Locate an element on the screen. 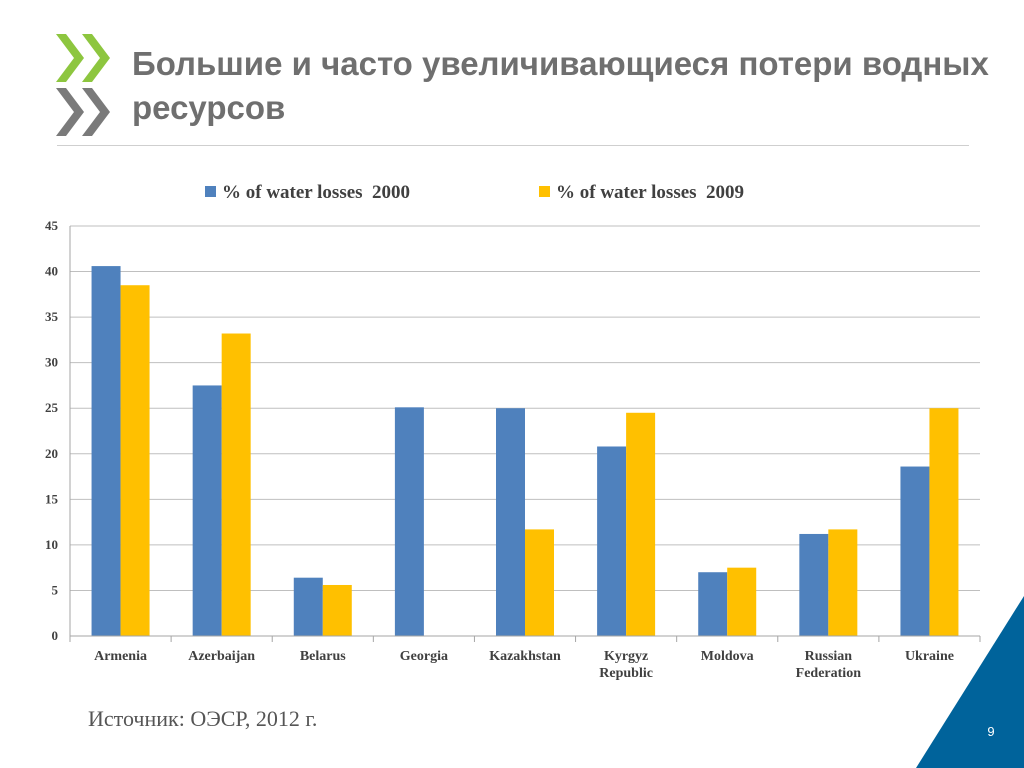  corner-triangle is located at coordinates (970, 682).